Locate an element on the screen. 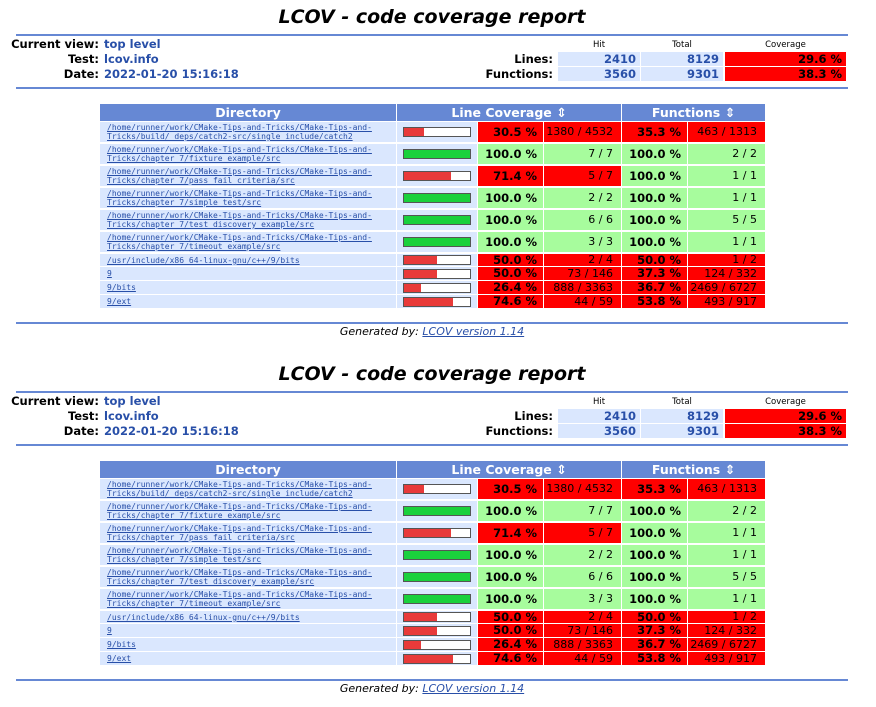 The height and width of the screenshot is (707, 876). line-coverage-percent: 50.0 % is located at coordinates (510, 260).